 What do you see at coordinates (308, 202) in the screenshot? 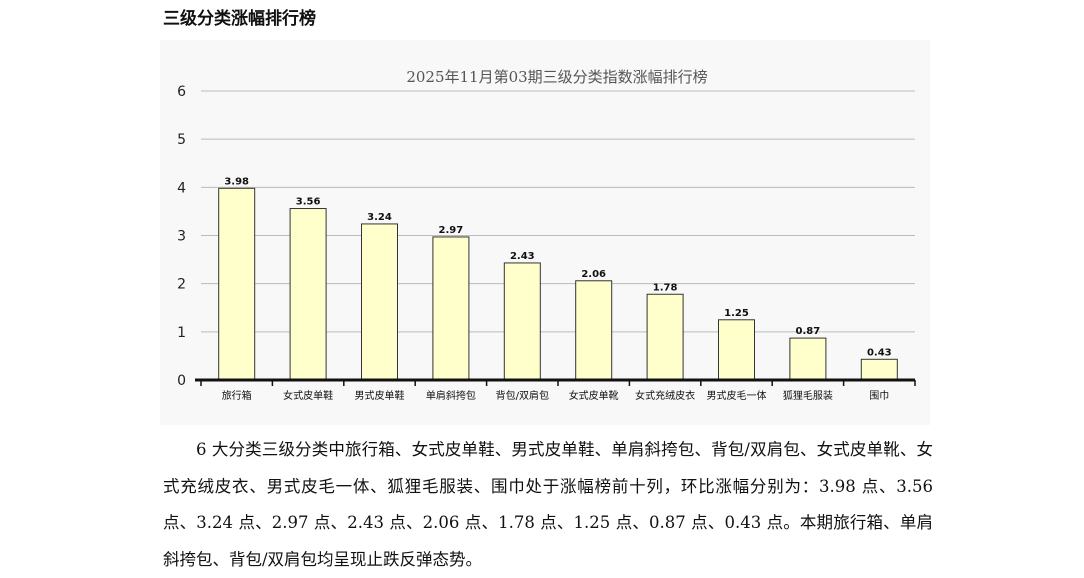
I see `bar-value-label: 3.56` at bounding box center [308, 202].